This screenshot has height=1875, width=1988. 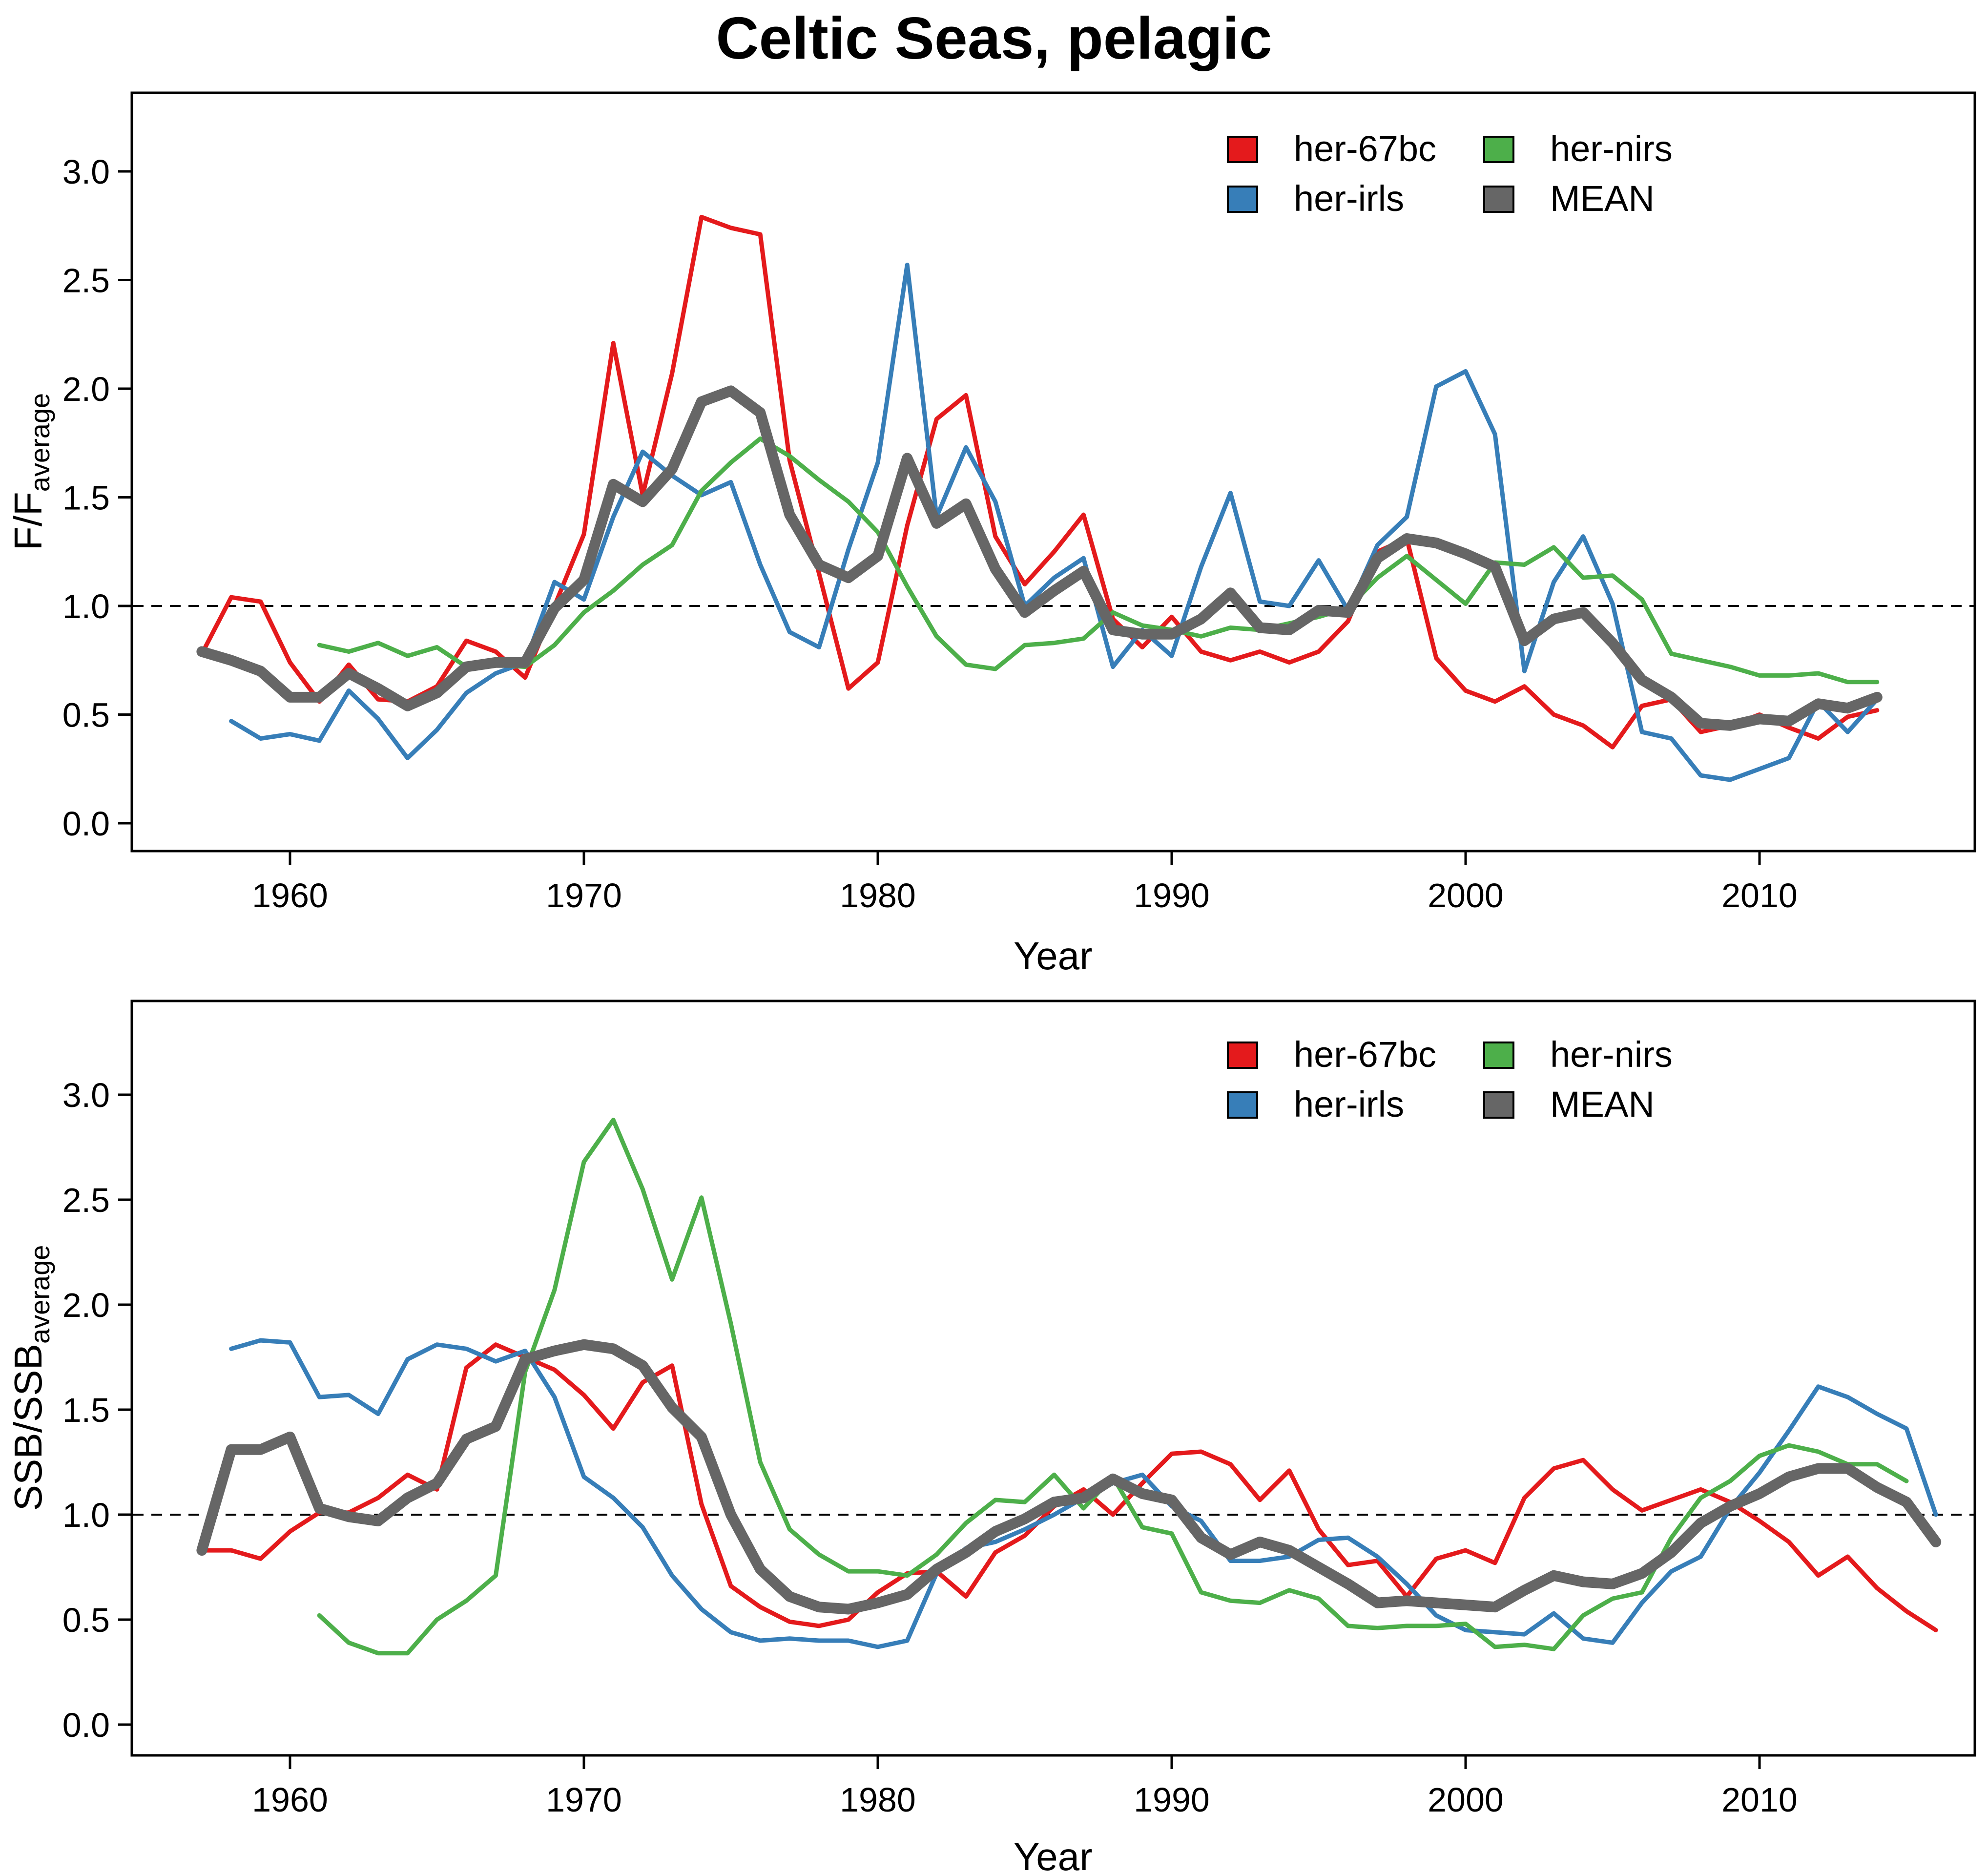 I want to click on bottom-legend-label-mean: MEAN, so click(x=1602, y=1104).